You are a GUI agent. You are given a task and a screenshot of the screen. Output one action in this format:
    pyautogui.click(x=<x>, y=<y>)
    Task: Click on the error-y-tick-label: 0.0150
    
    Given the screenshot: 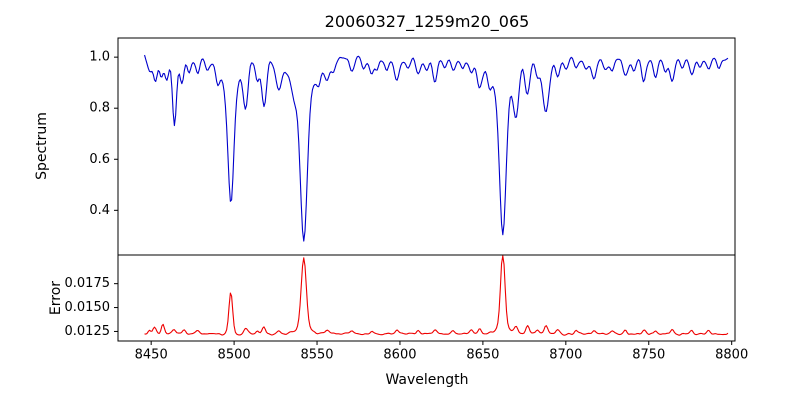 What is the action you would take?
    pyautogui.click(x=88, y=307)
    